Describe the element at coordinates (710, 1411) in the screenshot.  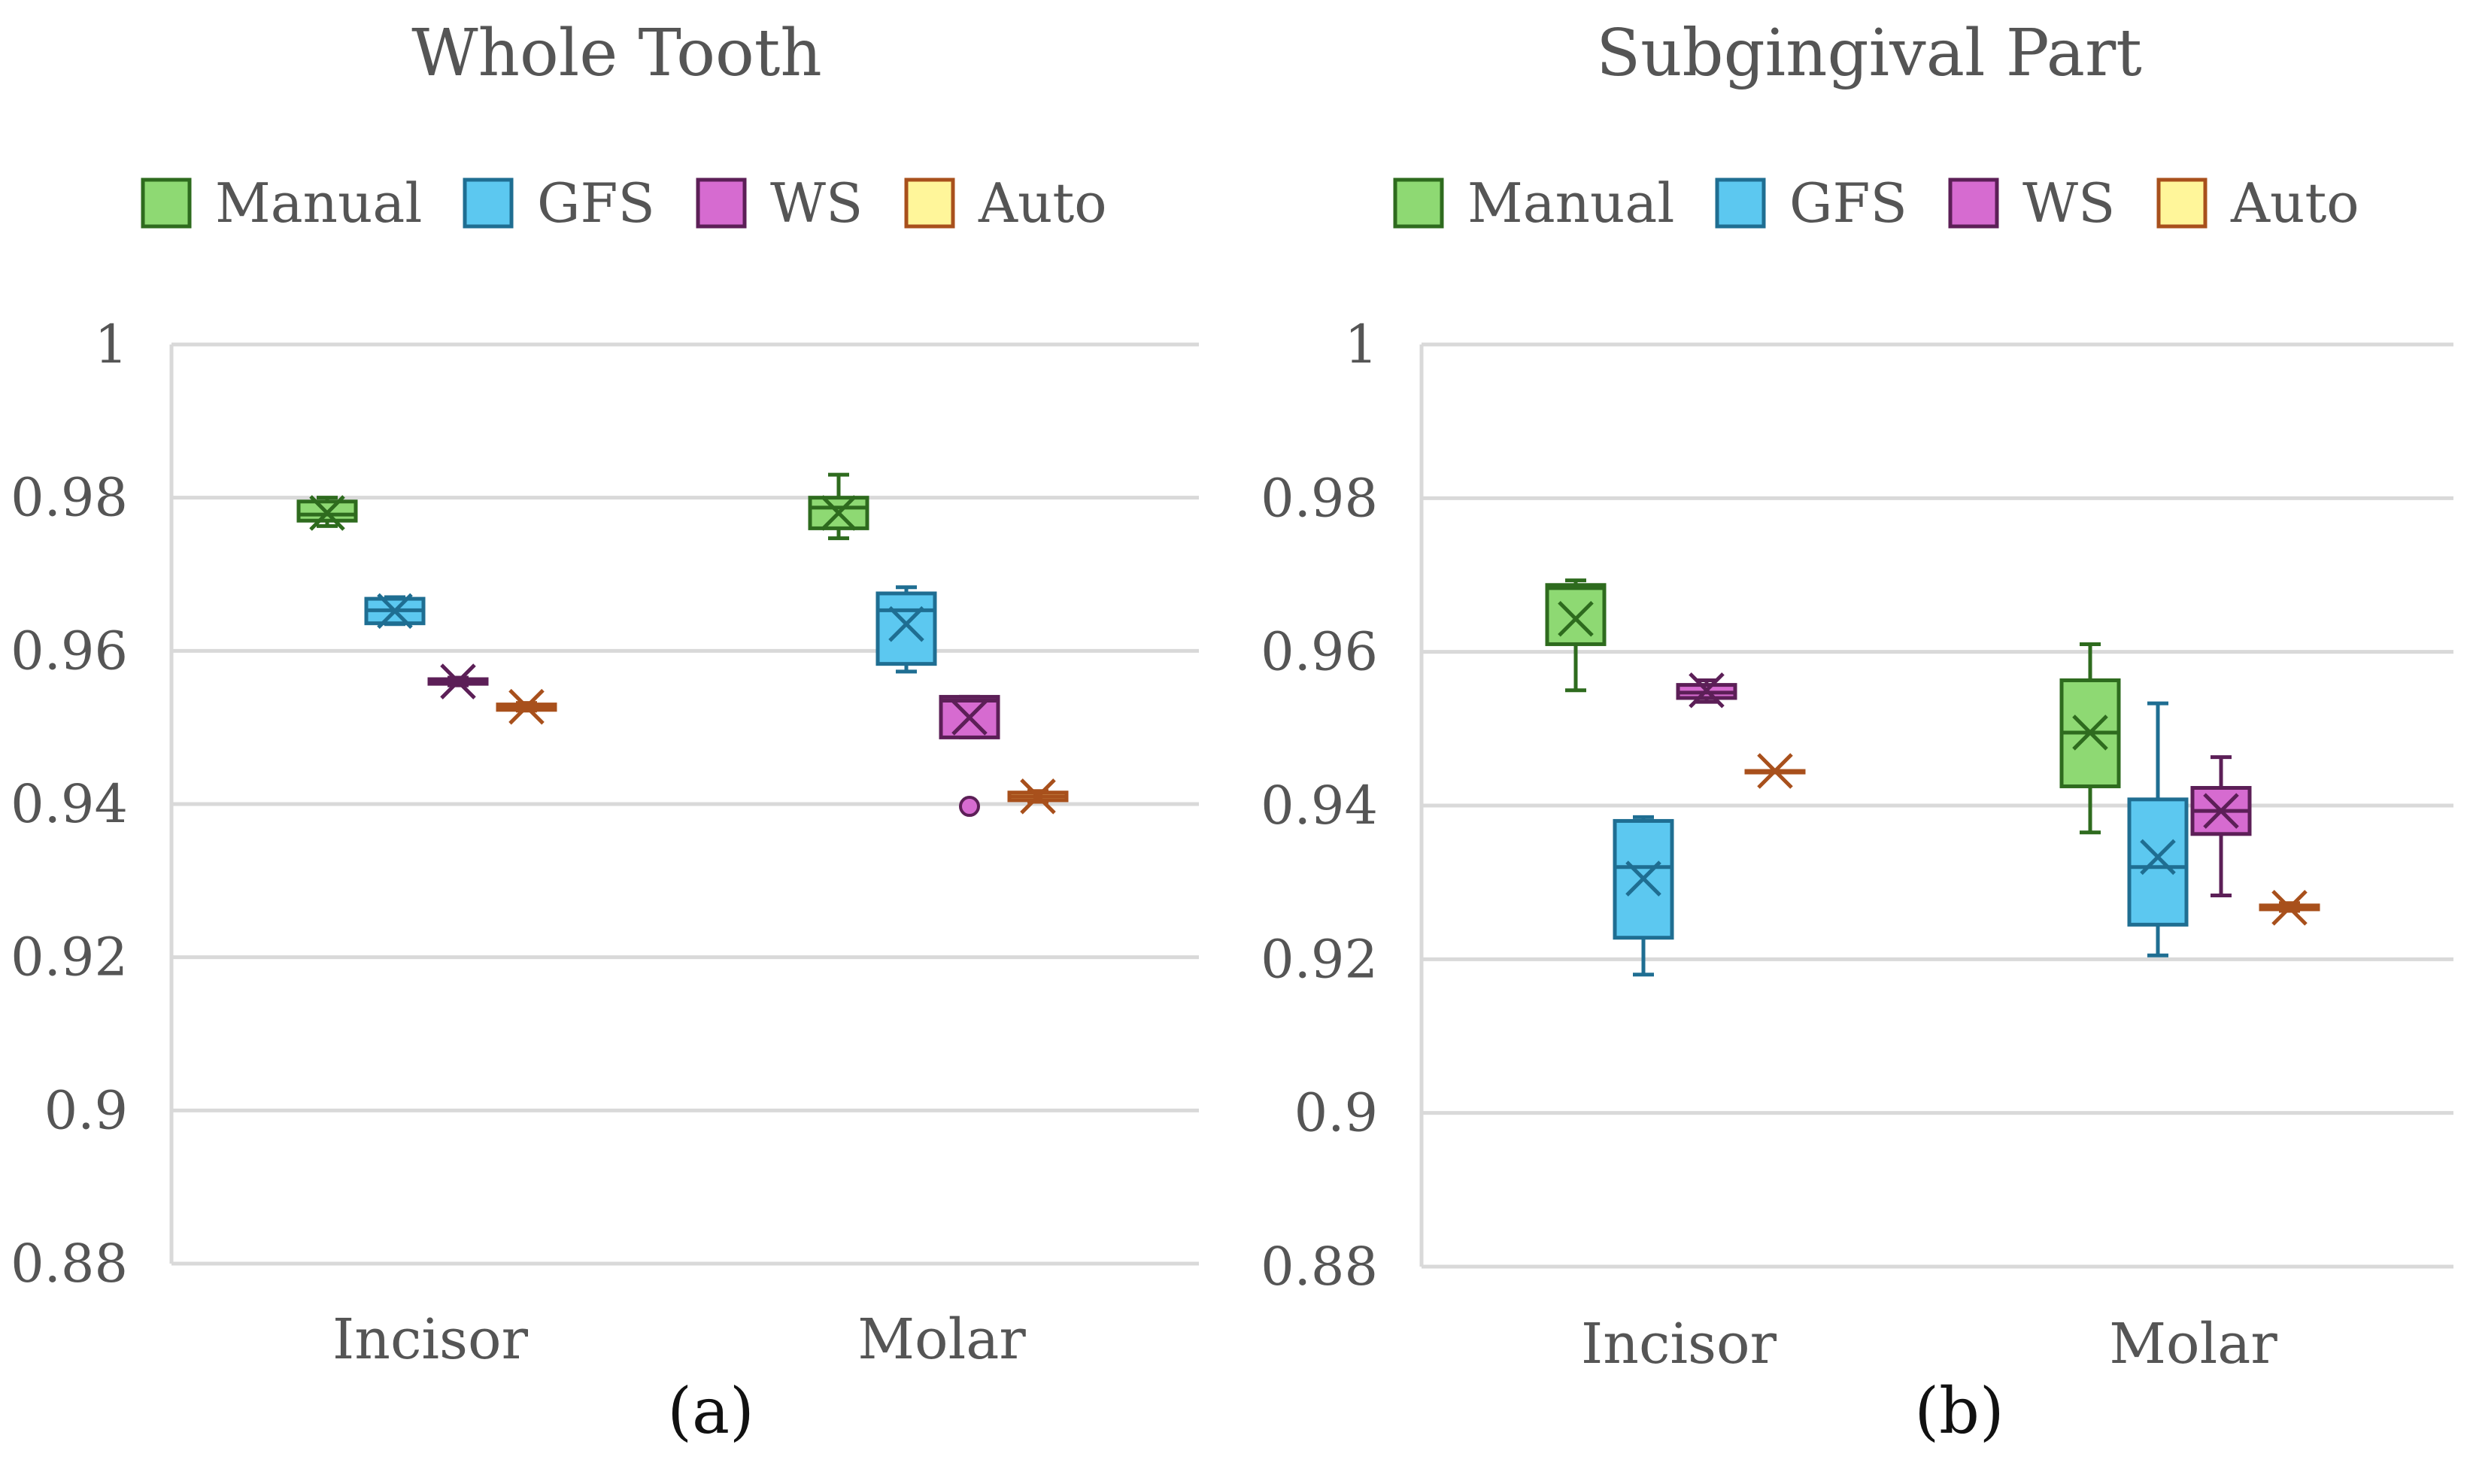
I see `panel-caption: (a)` at that location.